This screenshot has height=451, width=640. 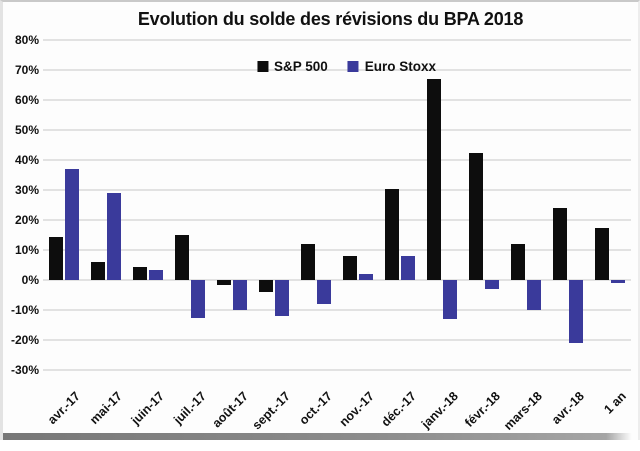 I want to click on y-tick-label: 60%, so click(x=26, y=100).